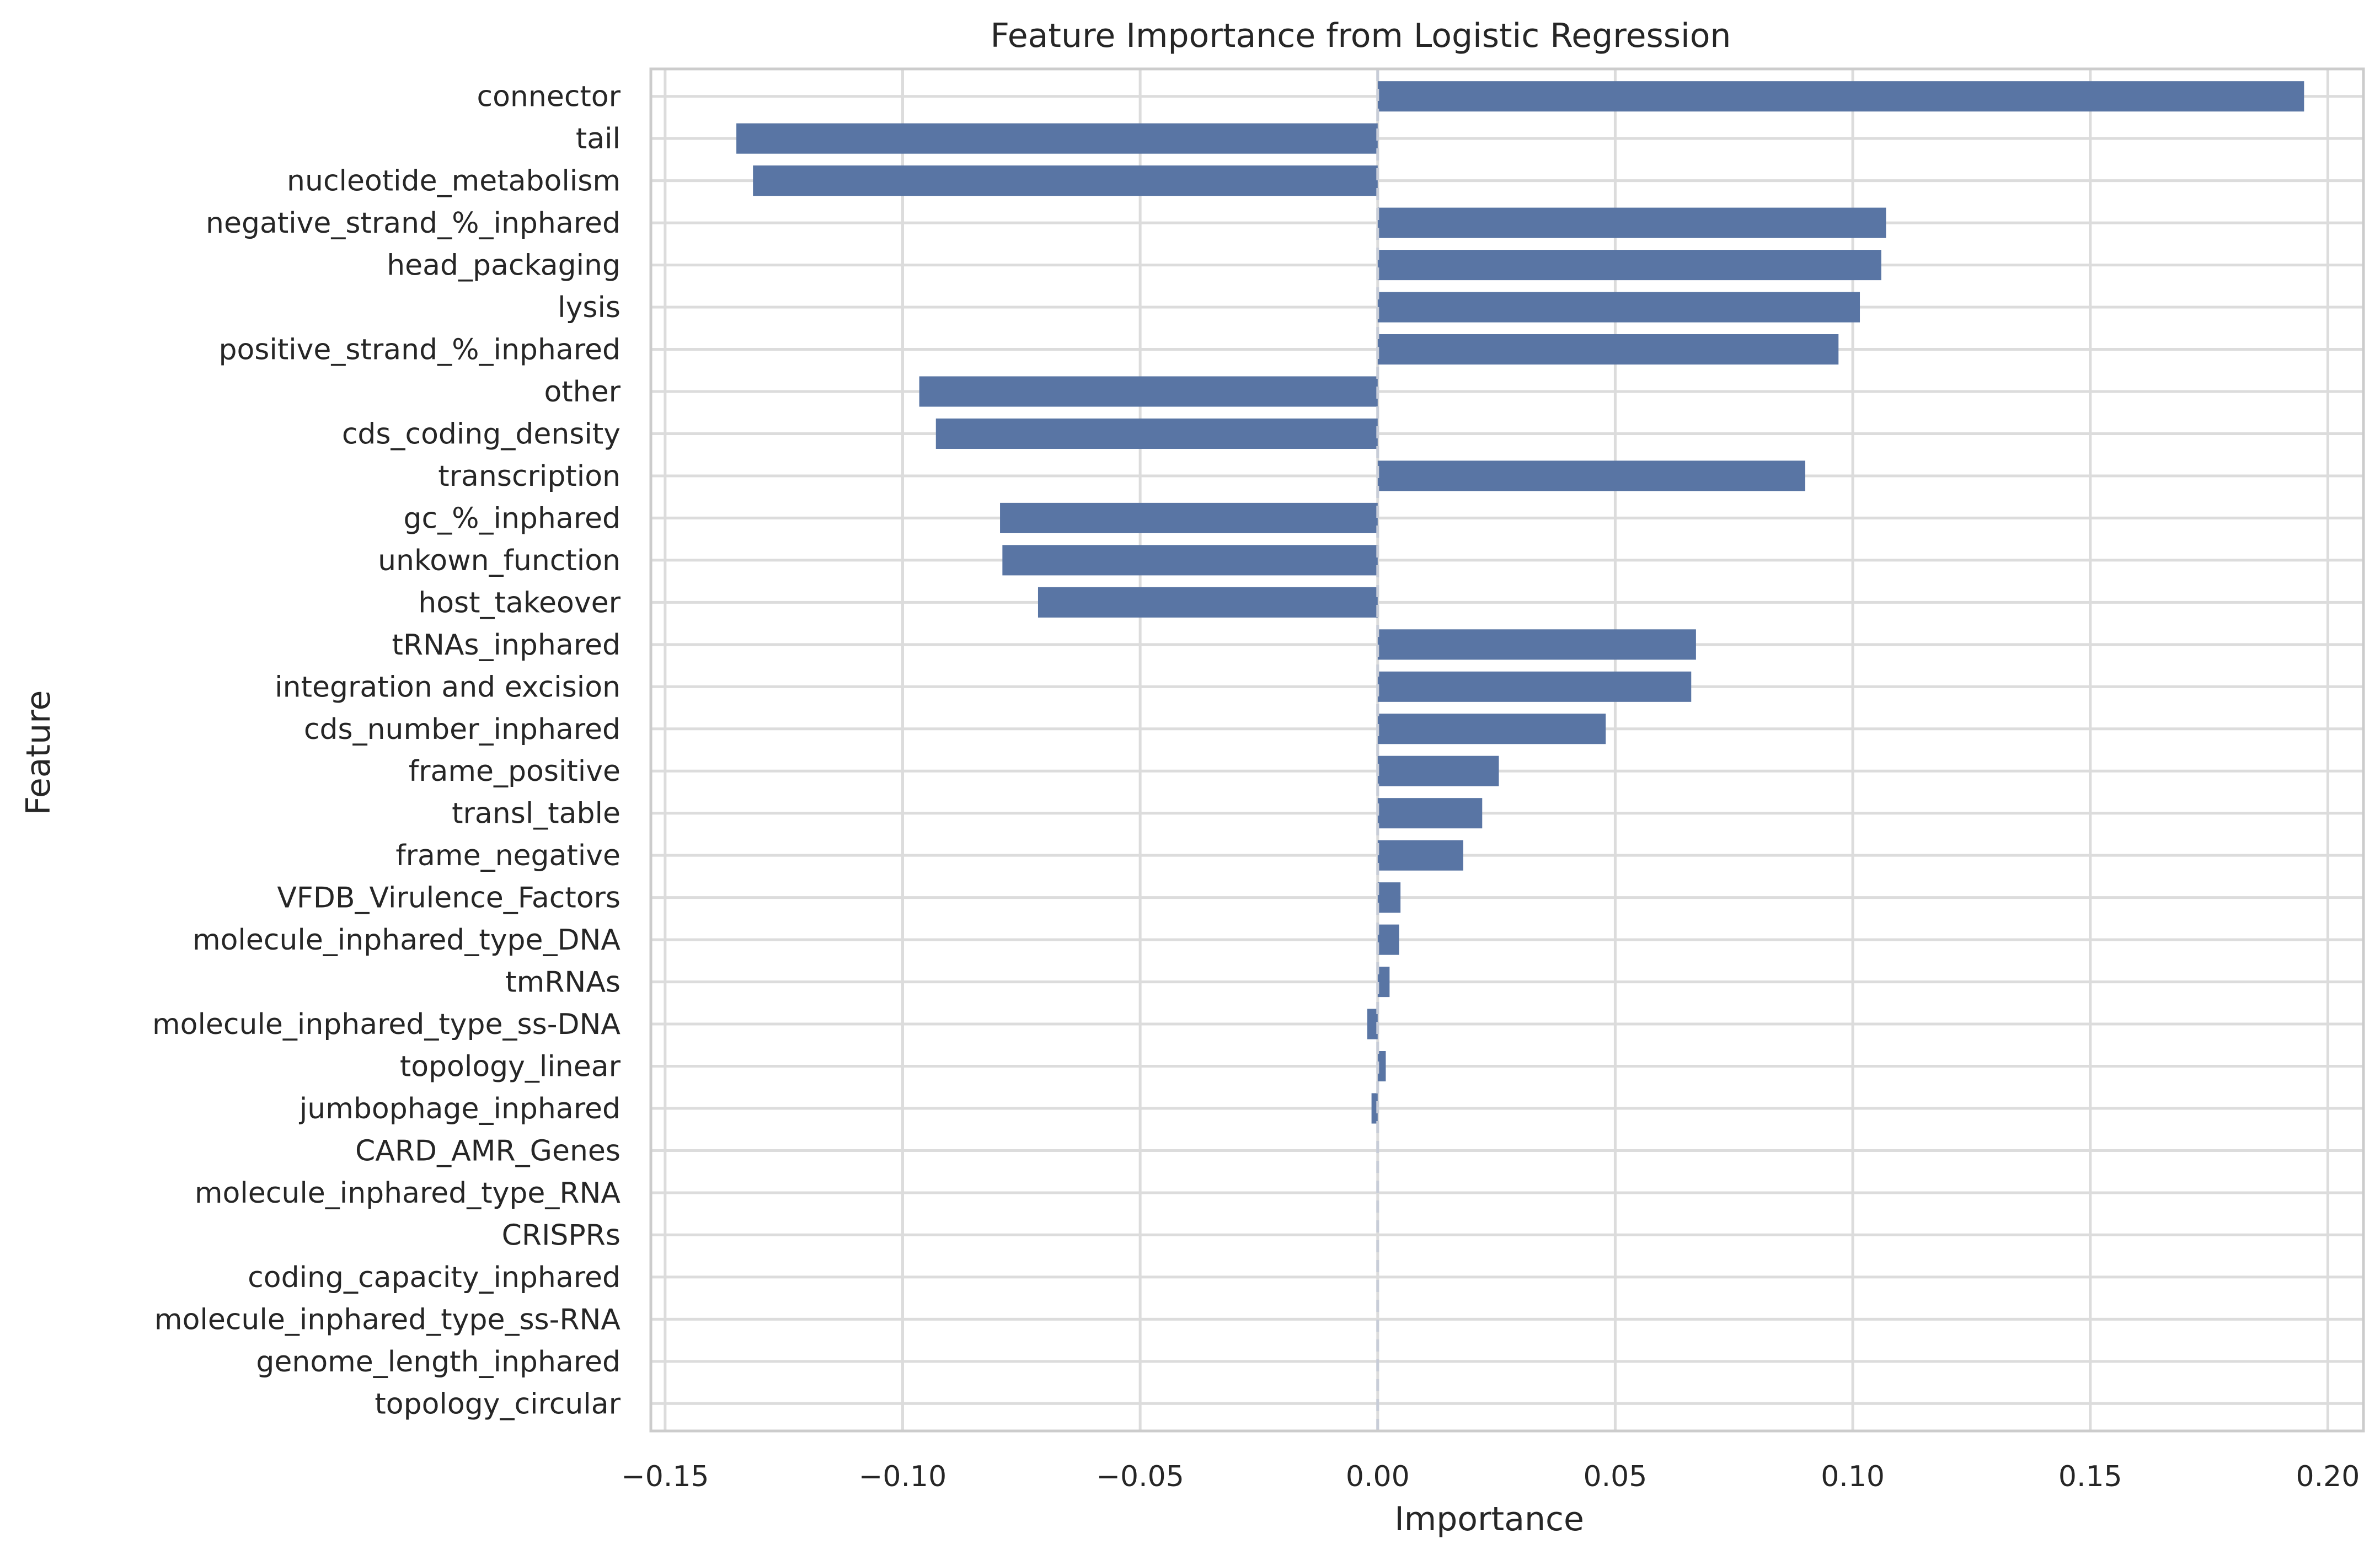  What do you see at coordinates (38, 753) in the screenshot?
I see `y-axis-label: Feature` at bounding box center [38, 753].